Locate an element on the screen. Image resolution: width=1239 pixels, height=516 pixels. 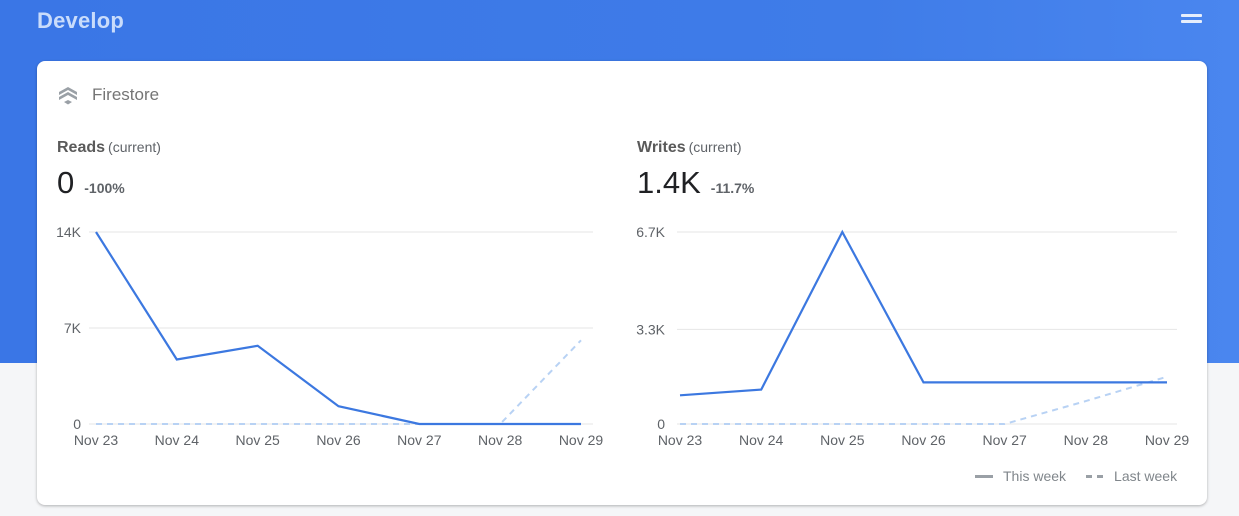
reads-x-tick-label: Nov 29 is located at coordinates (581, 440).